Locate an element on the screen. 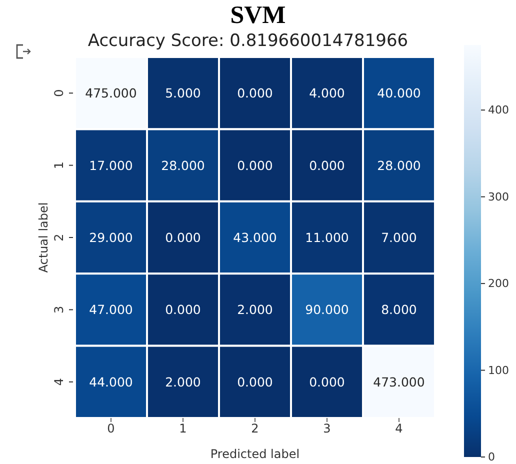  x-tick-label: 0 is located at coordinates (111, 429).